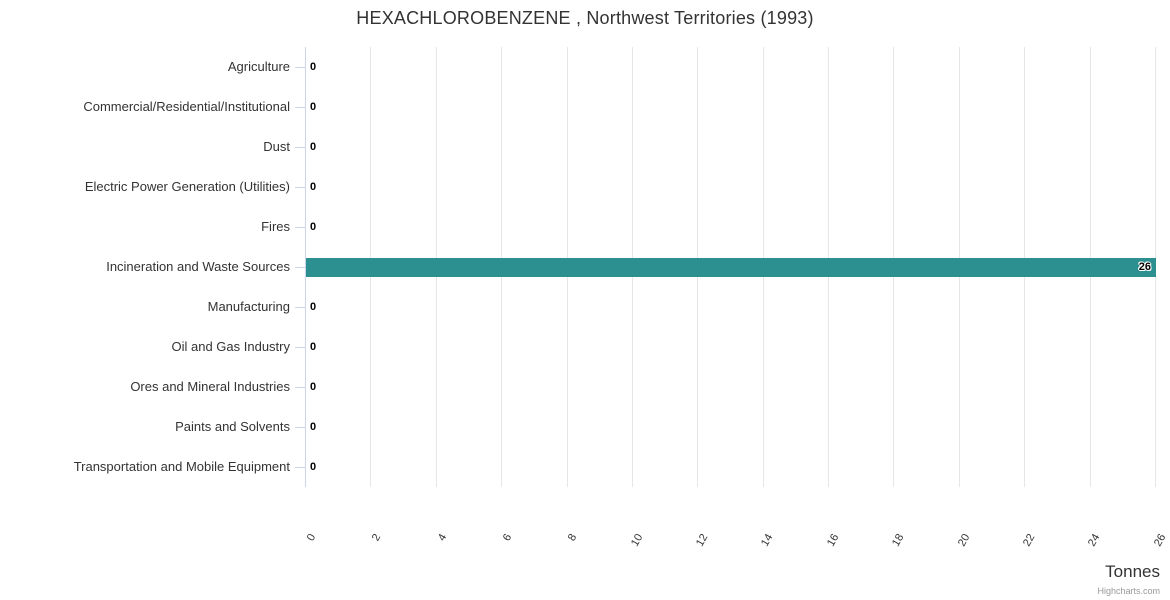 This screenshot has height=600, width=1170. Describe the element at coordinates (898, 540) in the screenshot. I see `value-axis-tick-label: 18` at that location.